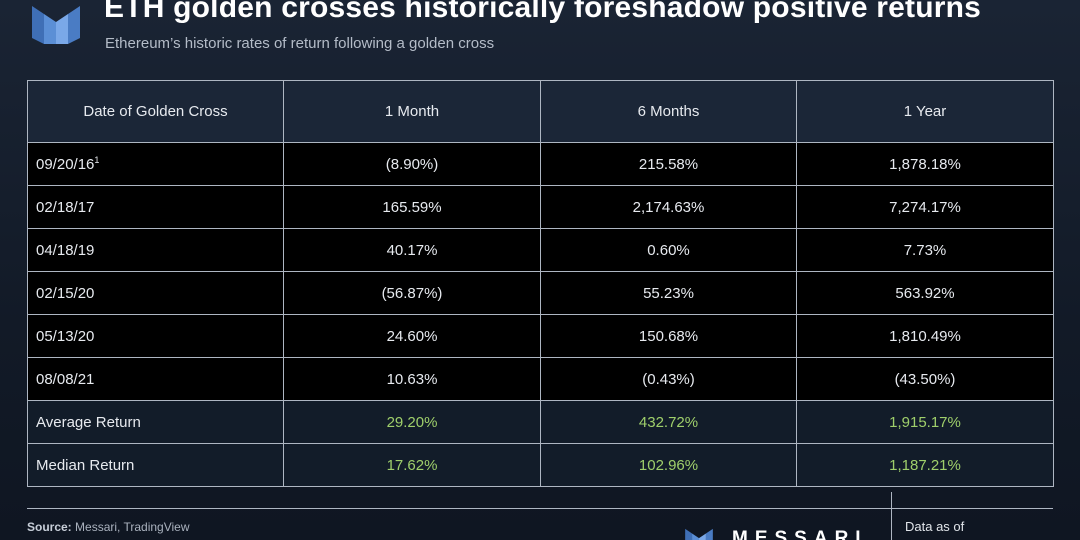 The width and height of the screenshot is (1080, 540). Describe the element at coordinates (925, 293) in the screenshot. I see `table-cell: 563.92%` at that location.